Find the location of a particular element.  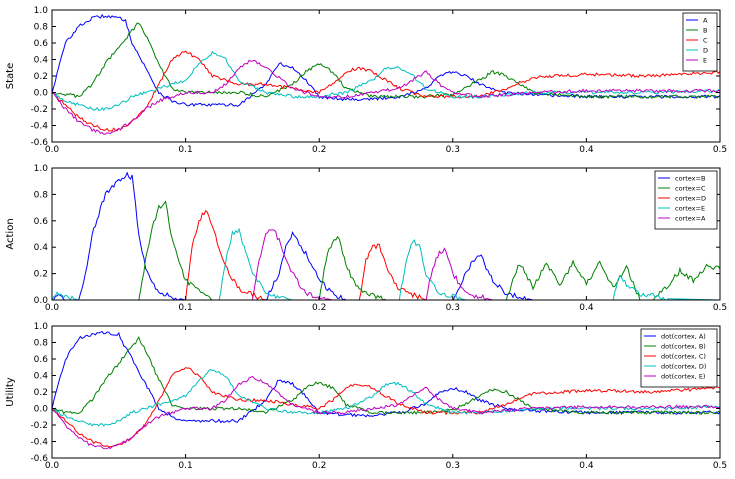

y-axis-label: State is located at coordinates (10, 76).